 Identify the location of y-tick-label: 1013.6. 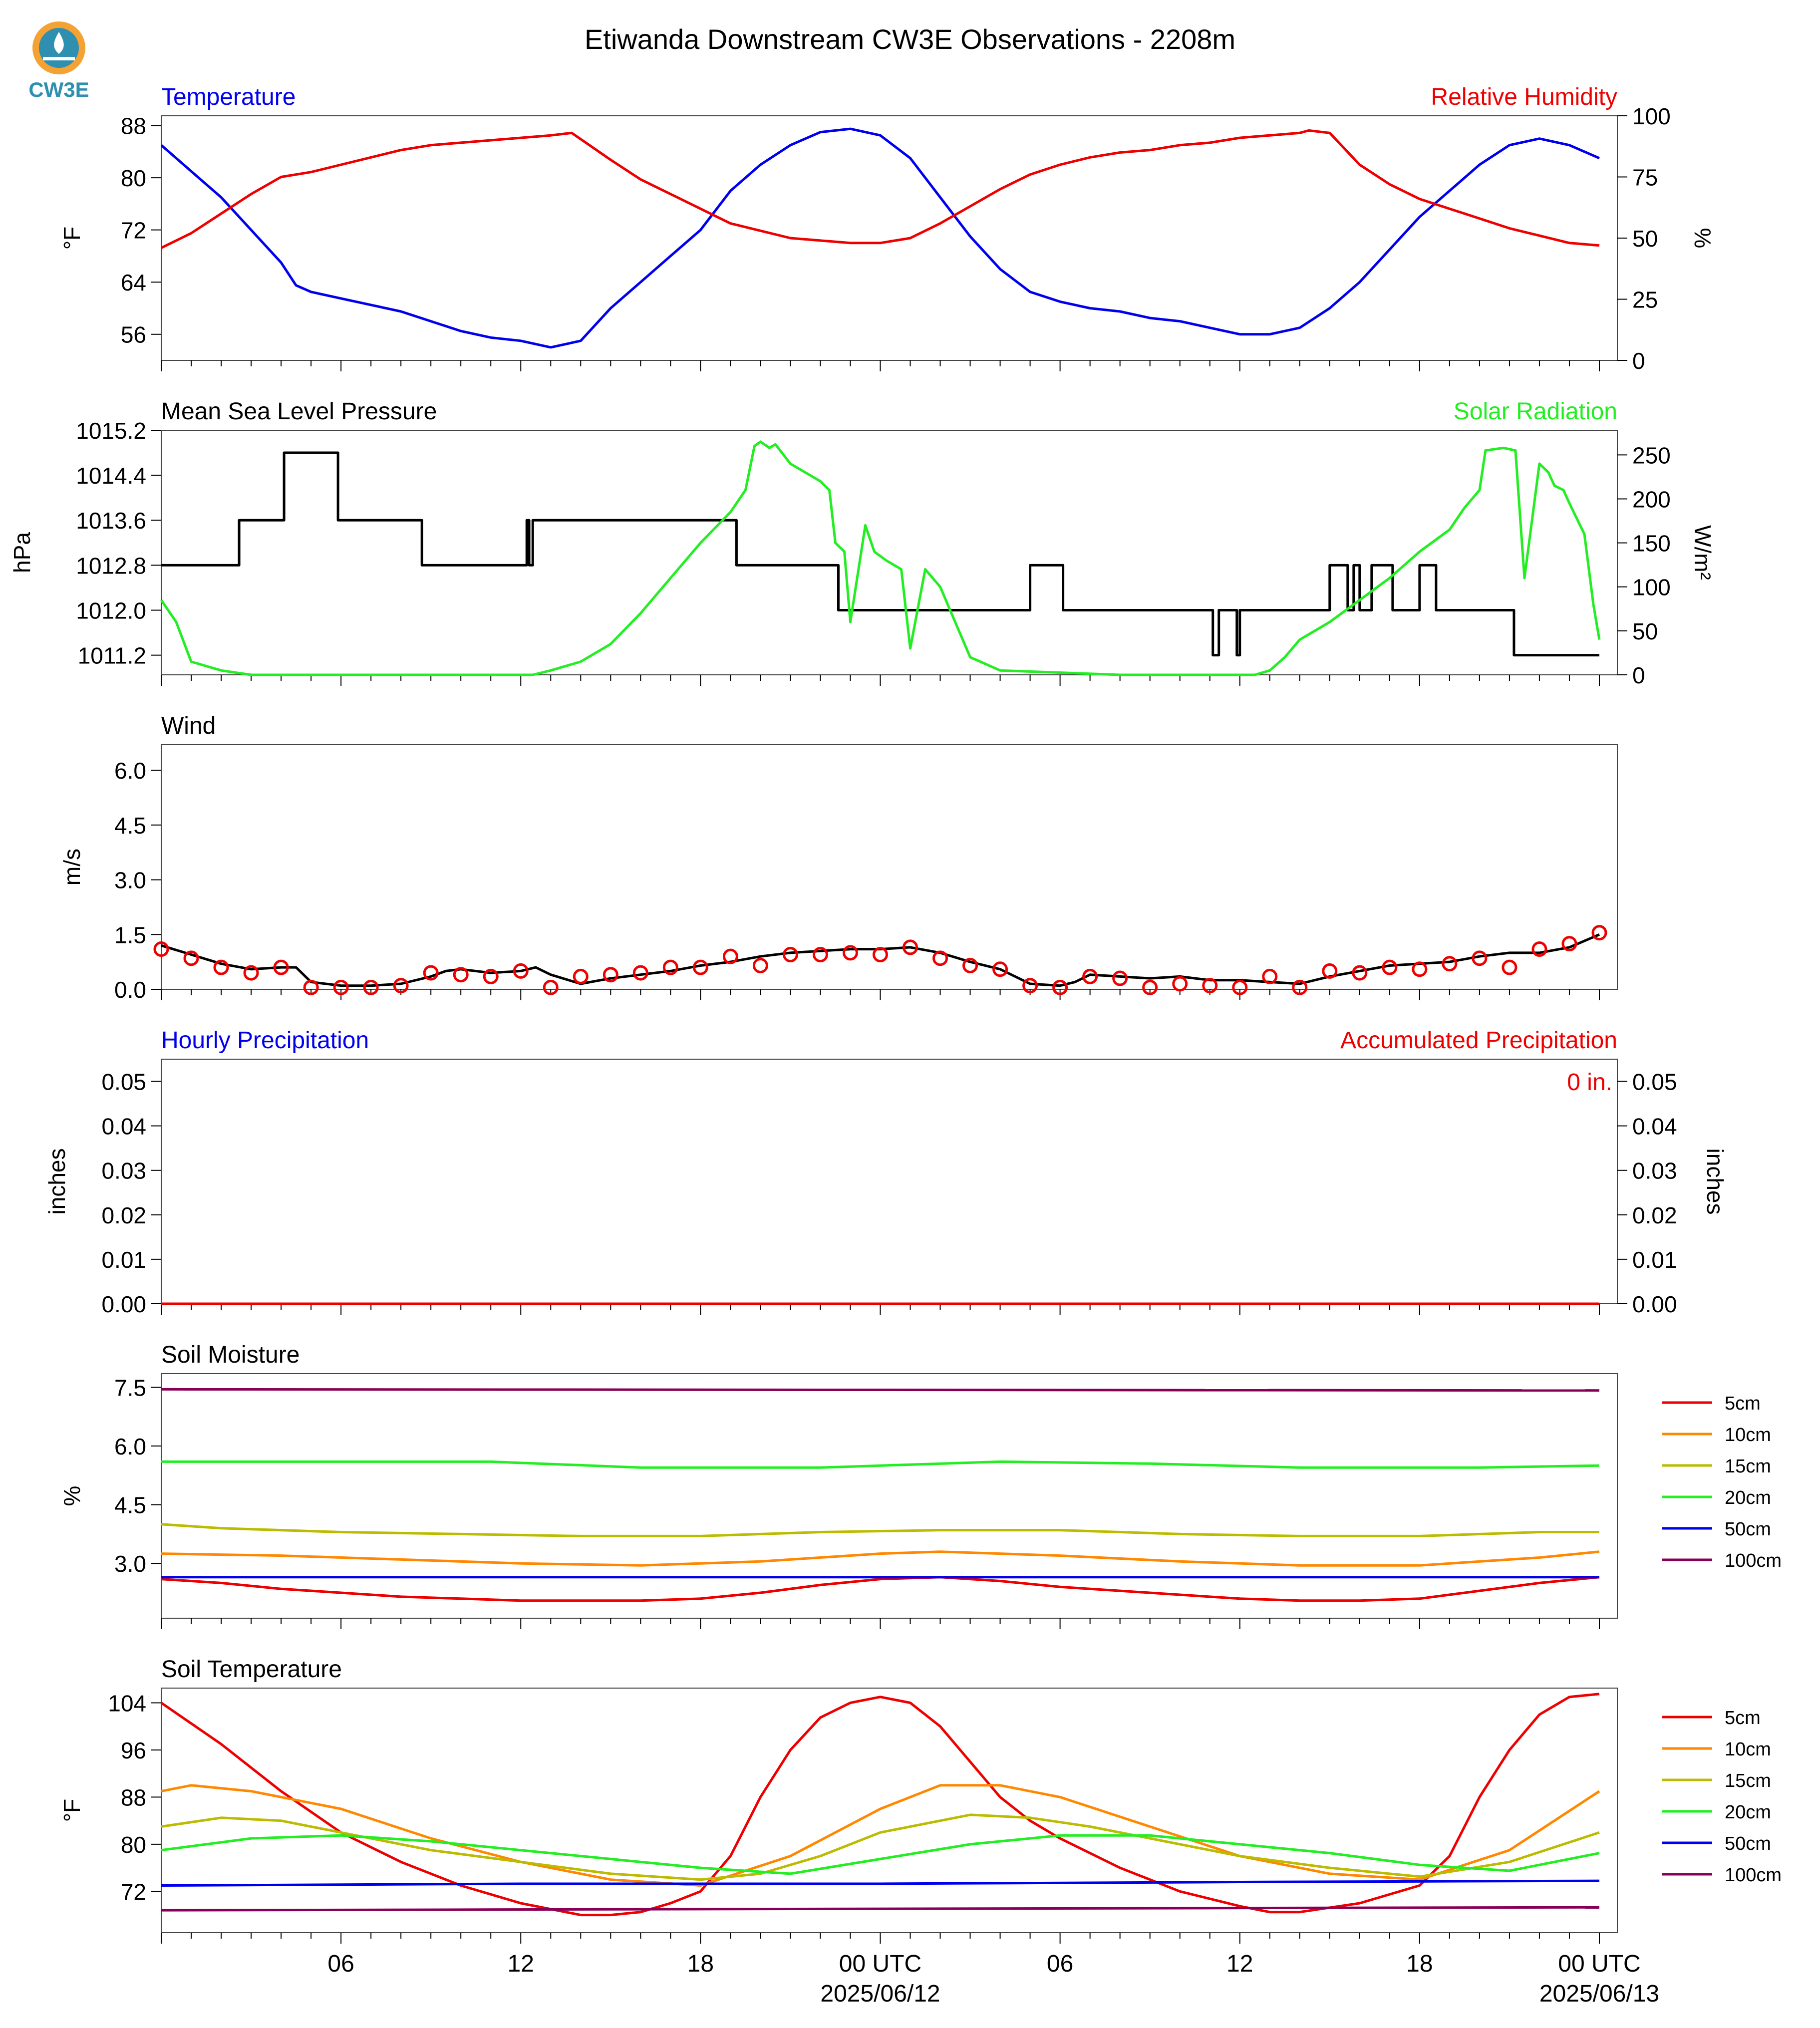
(111, 521).